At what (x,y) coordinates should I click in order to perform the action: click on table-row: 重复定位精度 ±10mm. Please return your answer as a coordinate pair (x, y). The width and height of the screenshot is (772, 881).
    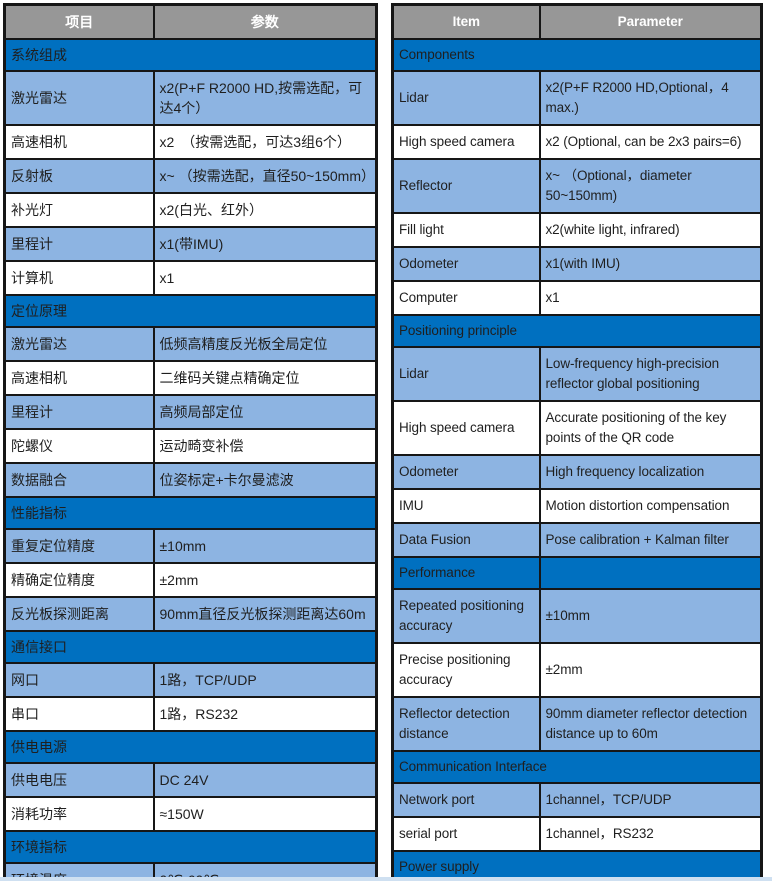
    Looking at the image, I should click on (190, 546).